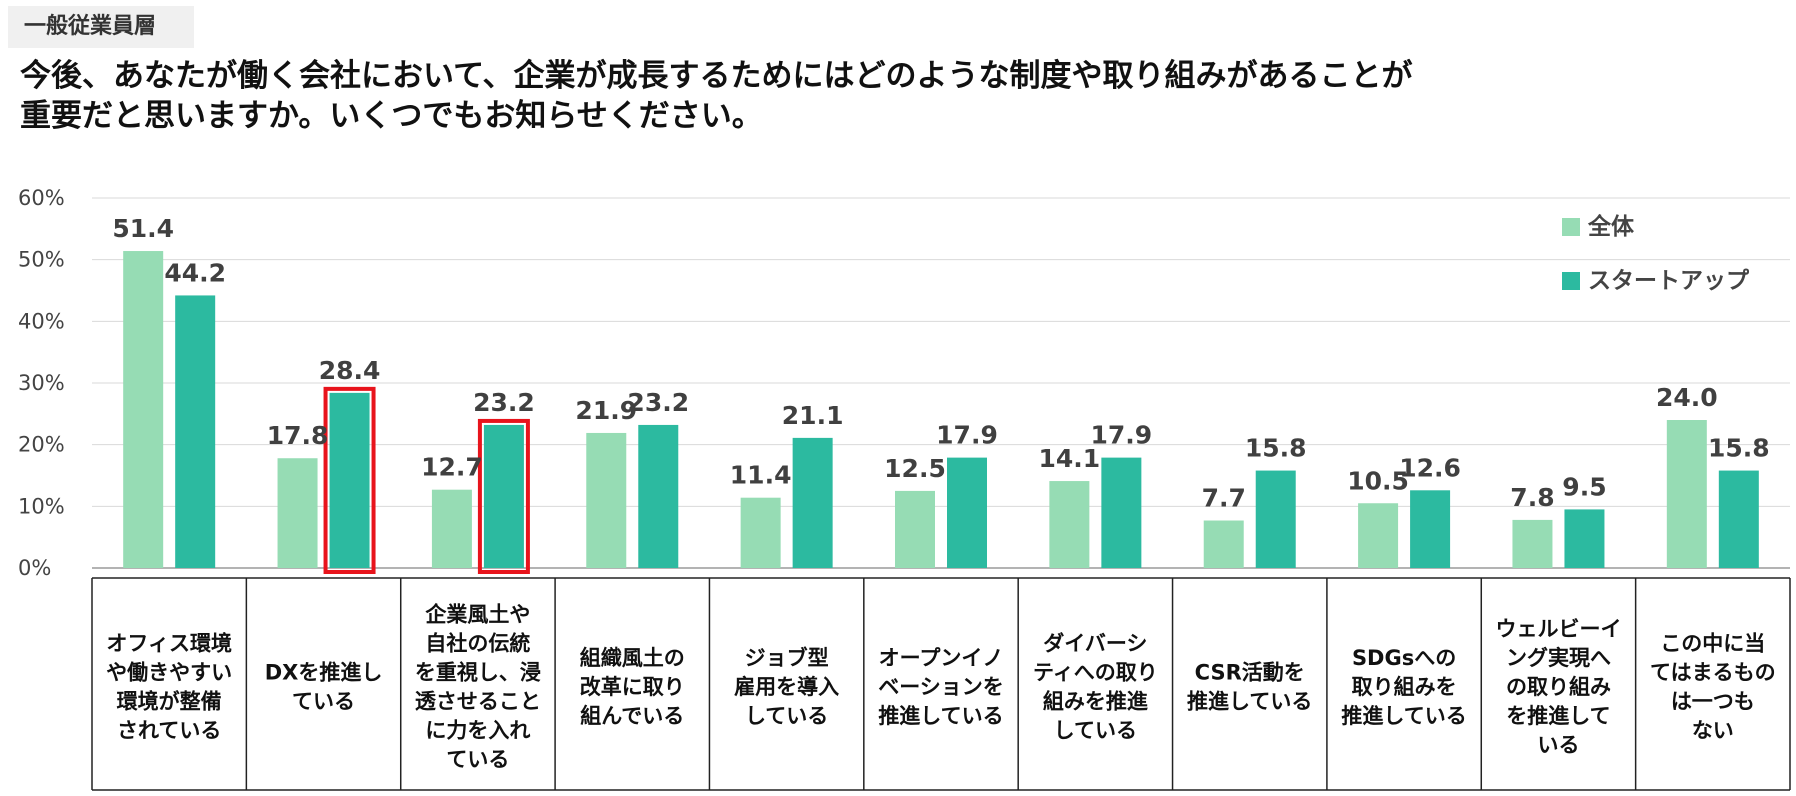 Image resolution: width=1796 pixels, height=796 pixels. Describe the element at coordinates (787, 658) in the screenshot. I see `category-label: ジョブ型` at that location.